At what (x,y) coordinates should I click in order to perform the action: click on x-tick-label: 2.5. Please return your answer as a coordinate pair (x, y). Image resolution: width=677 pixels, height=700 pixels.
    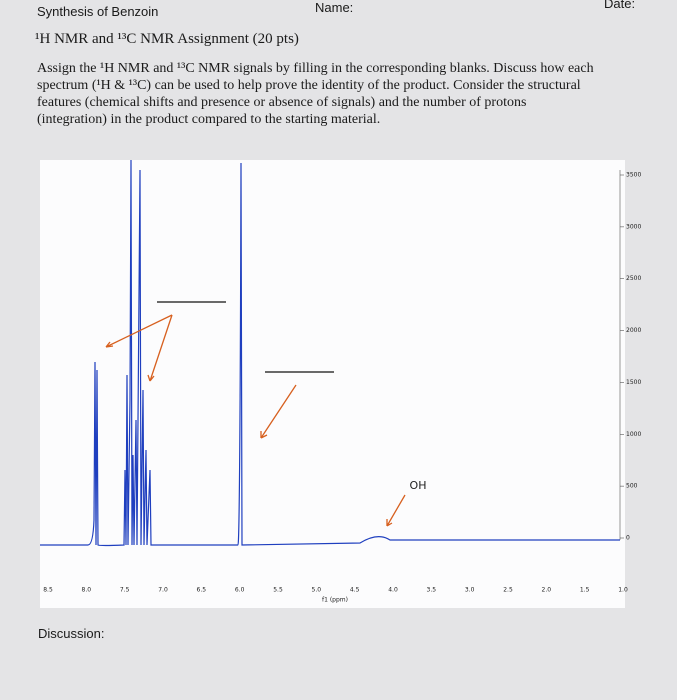
    Looking at the image, I should click on (508, 590).